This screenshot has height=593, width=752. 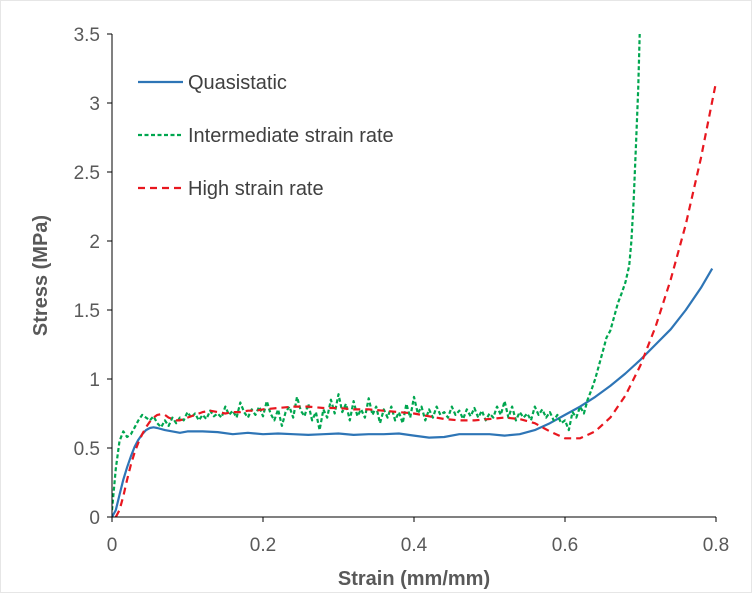 I want to click on x-tick-label: 0.4, so click(x=414, y=545).